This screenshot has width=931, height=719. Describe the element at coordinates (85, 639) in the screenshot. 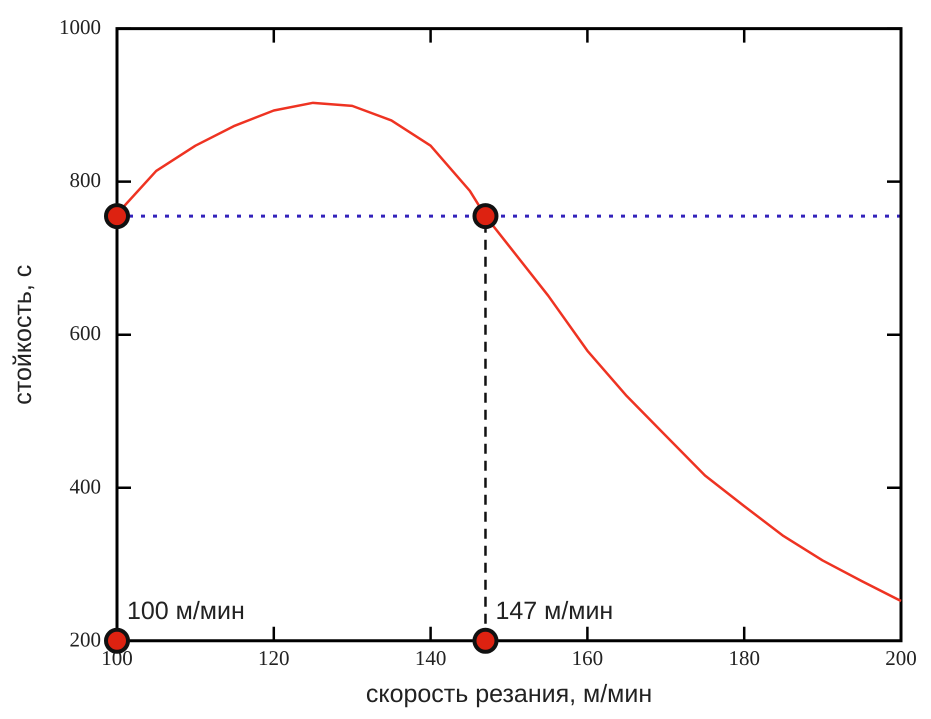

I see `y-tick-label: 200` at that location.